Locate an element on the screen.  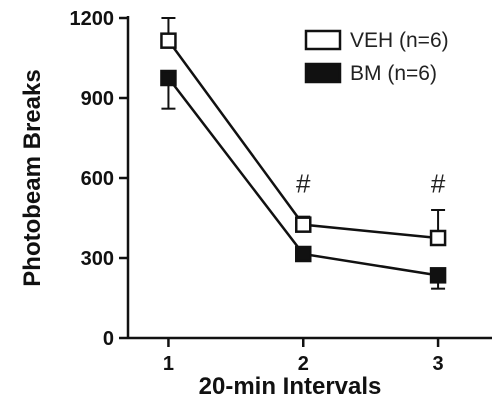
y-tick-label: 600 is located at coordinates (97, 179).